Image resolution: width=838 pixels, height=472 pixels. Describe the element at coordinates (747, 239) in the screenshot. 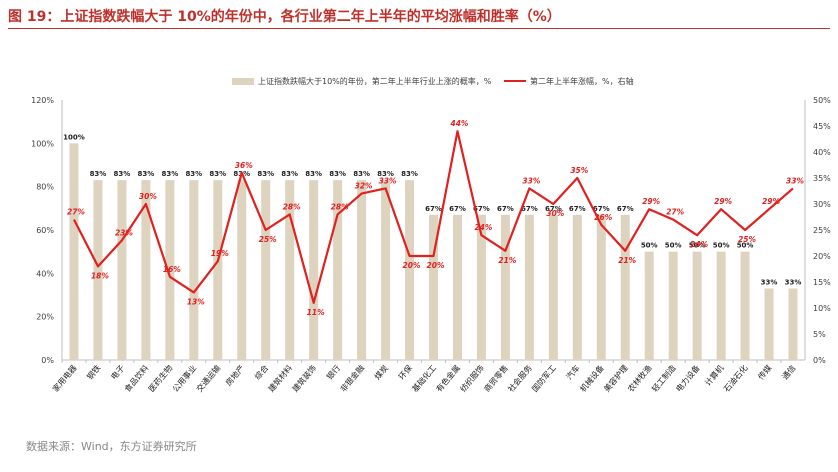

I see `line-value-label: 25%` at that location.